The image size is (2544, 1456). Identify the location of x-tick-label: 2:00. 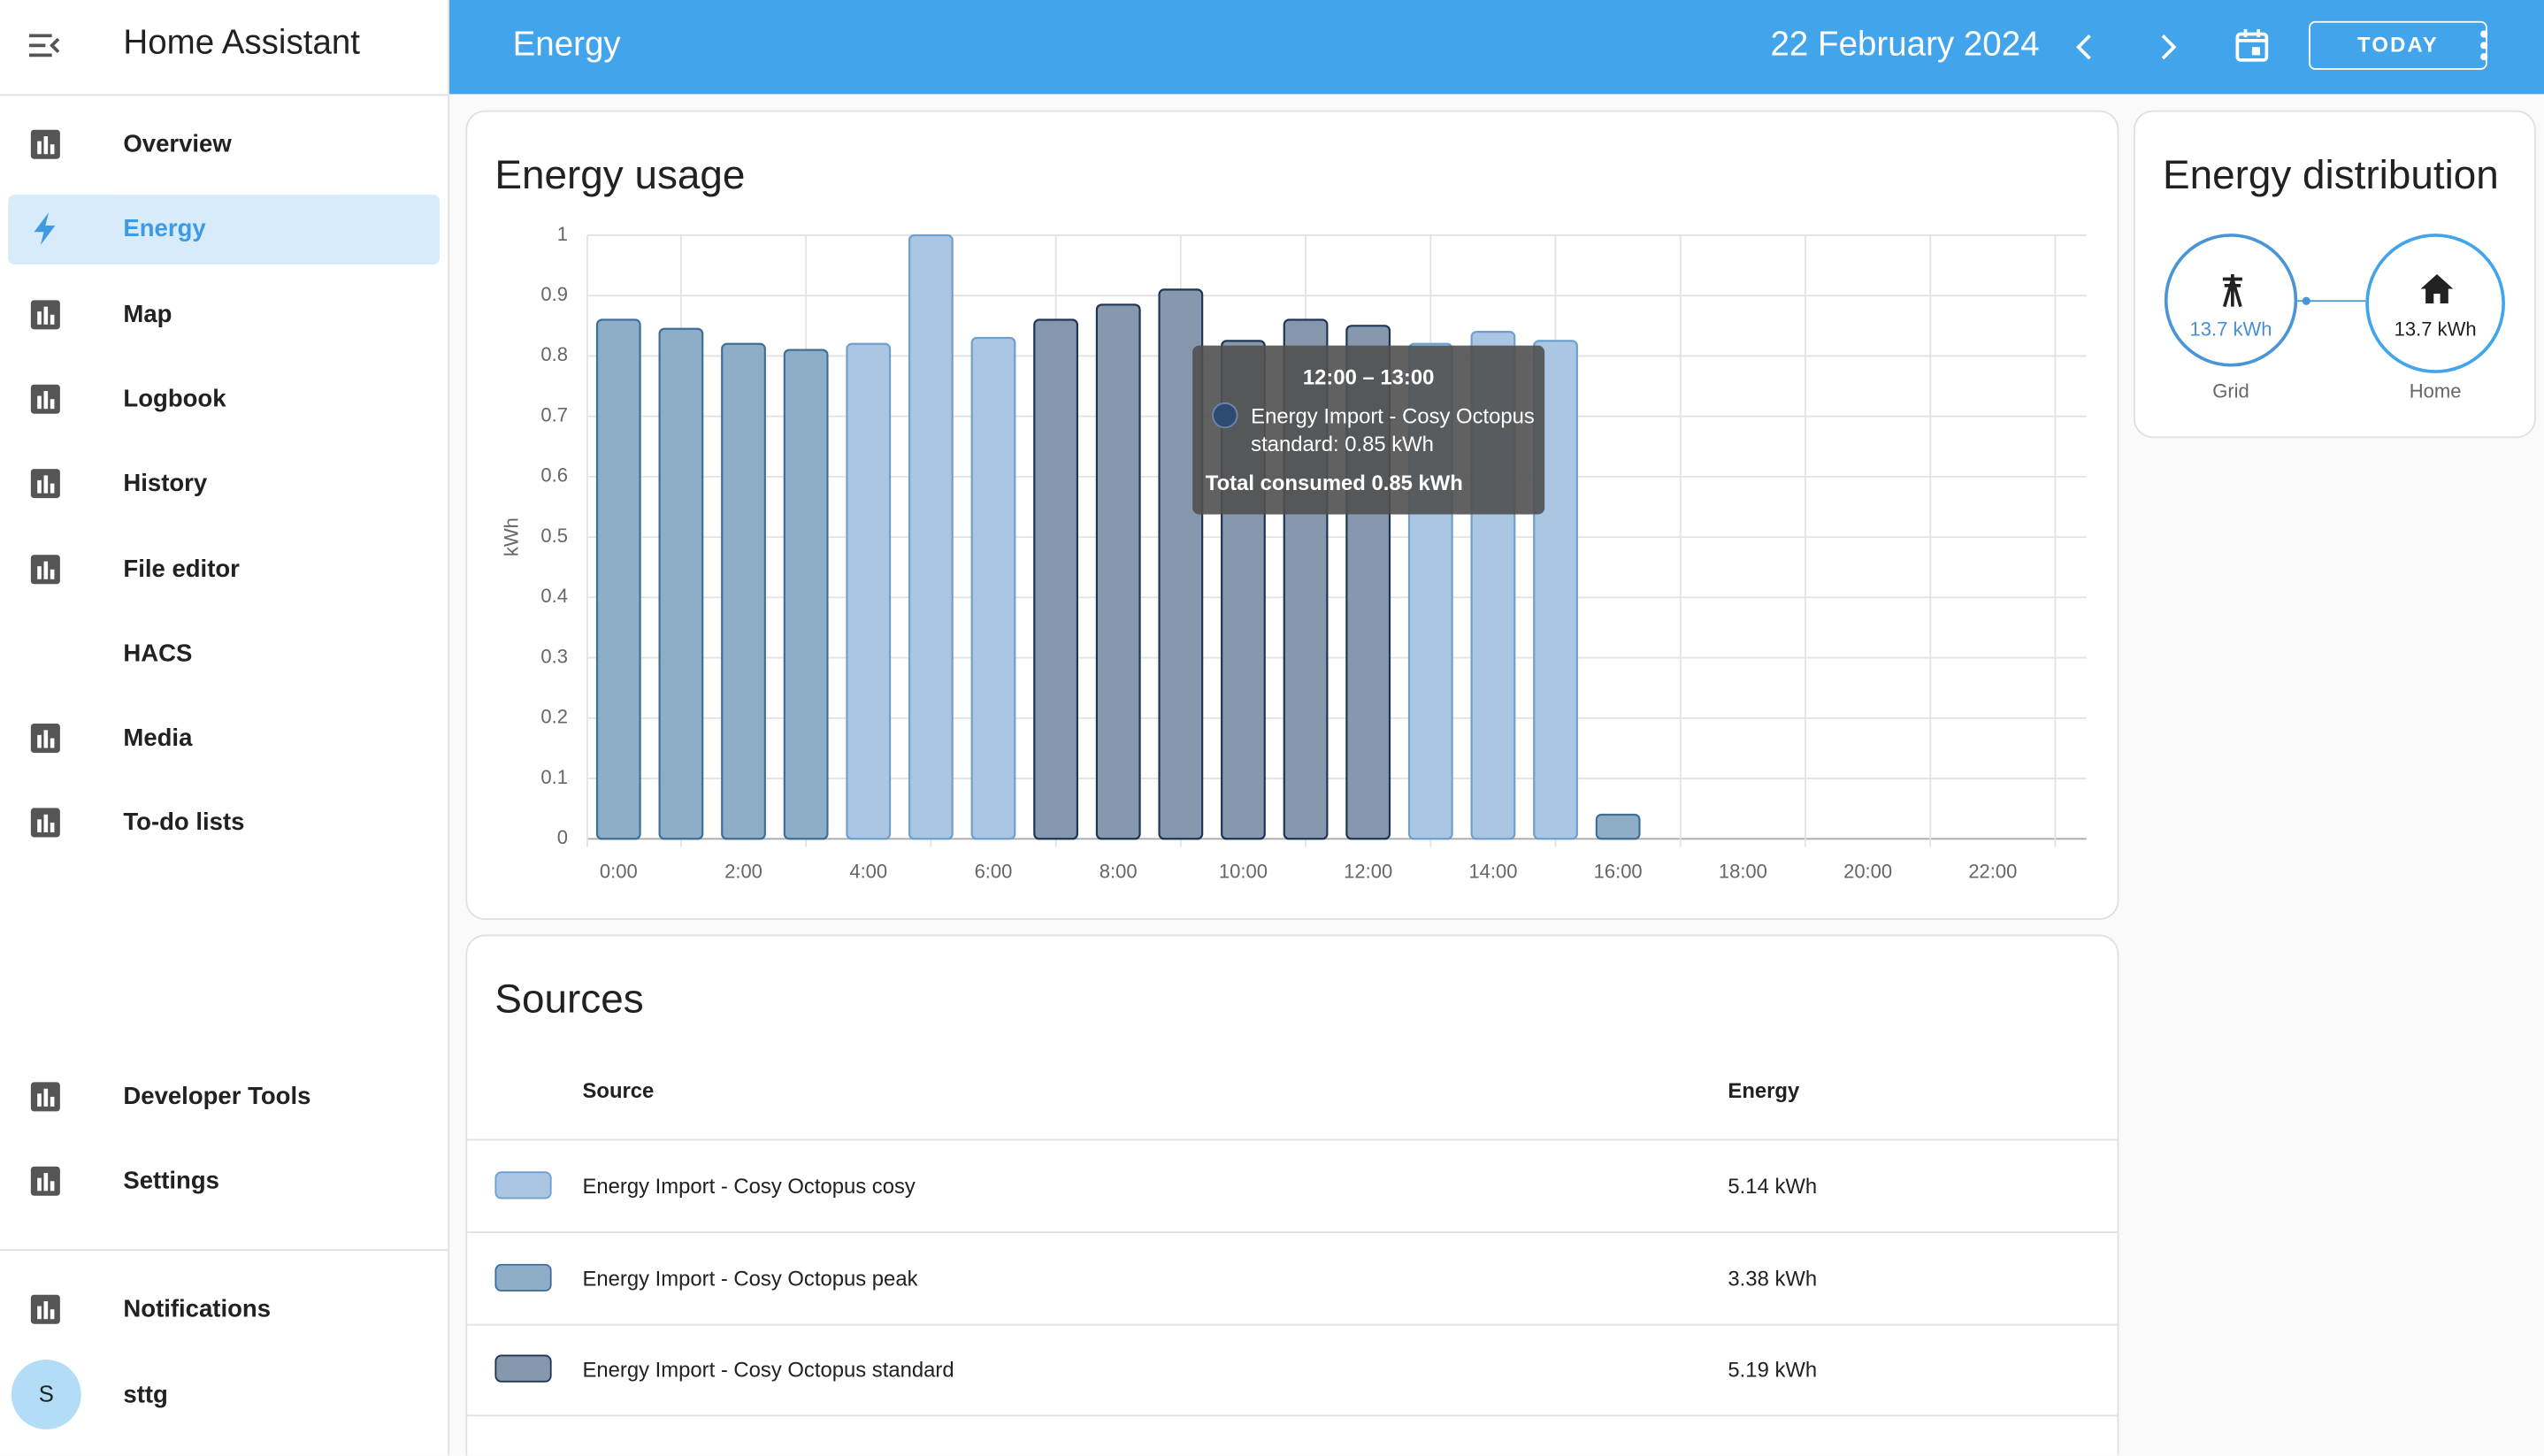
(743, 872).